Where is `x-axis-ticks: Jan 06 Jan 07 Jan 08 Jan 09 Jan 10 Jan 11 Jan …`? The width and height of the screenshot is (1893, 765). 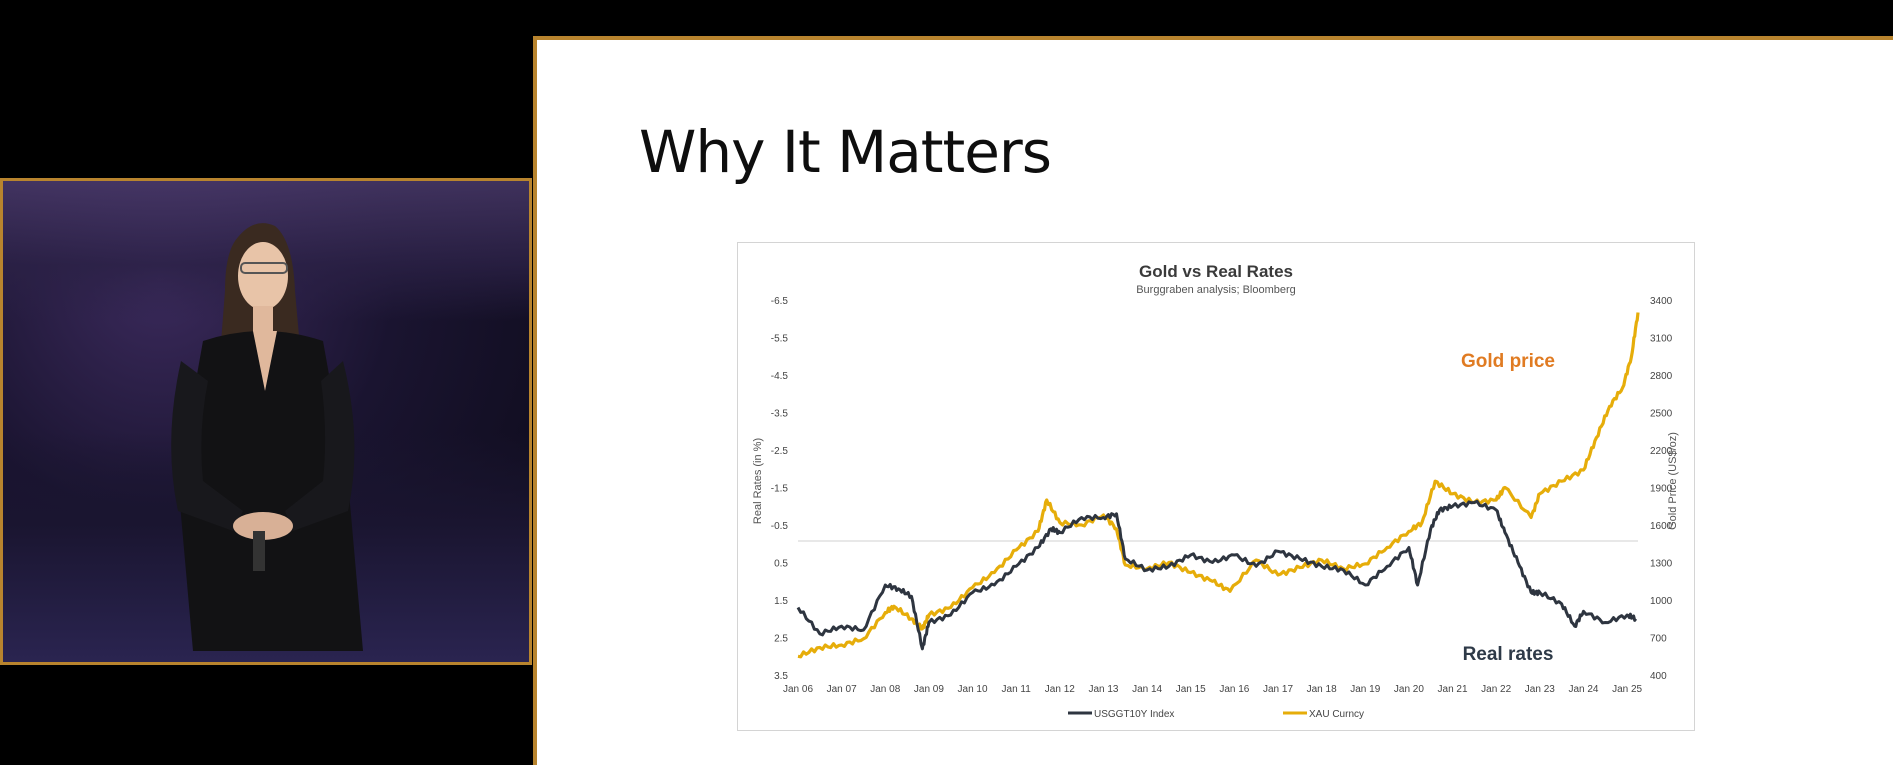
x-axis-ticks: Jan 06 Jan 07 Jan 08 Jan 09 Jan 10 Jan 11 Jan … is located at coordinates (1213, 689).